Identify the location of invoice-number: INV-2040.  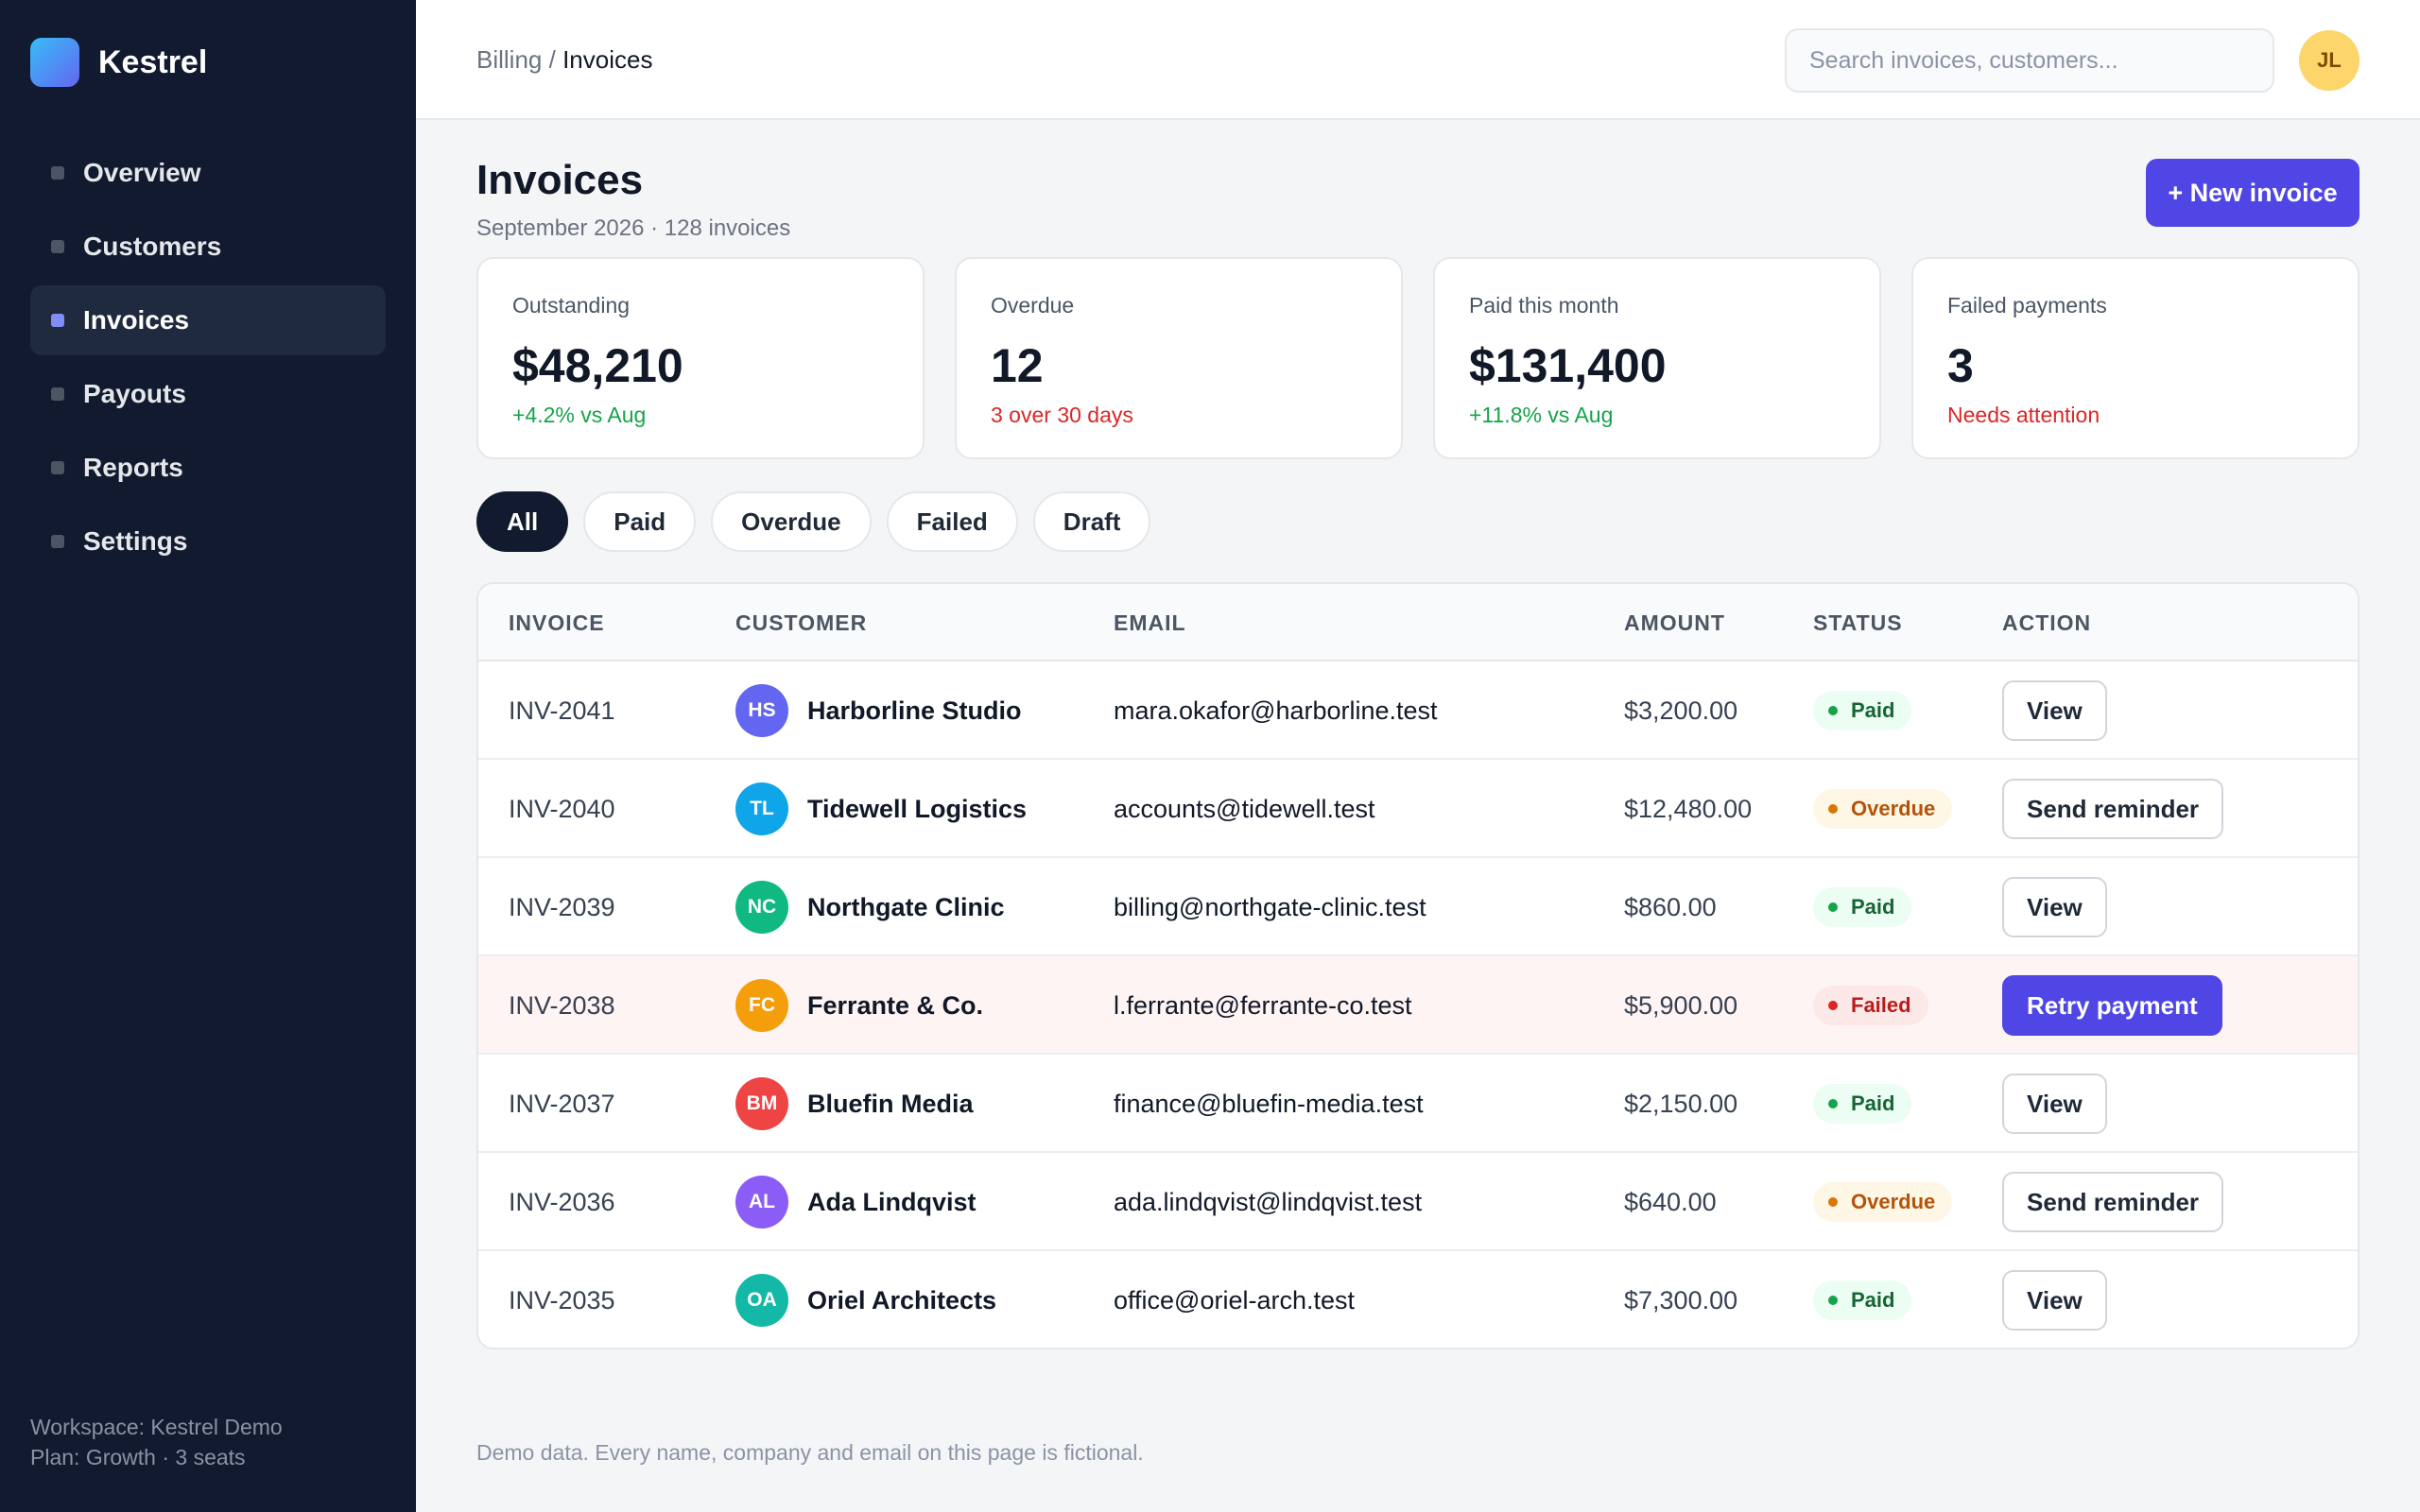
(562, 808).